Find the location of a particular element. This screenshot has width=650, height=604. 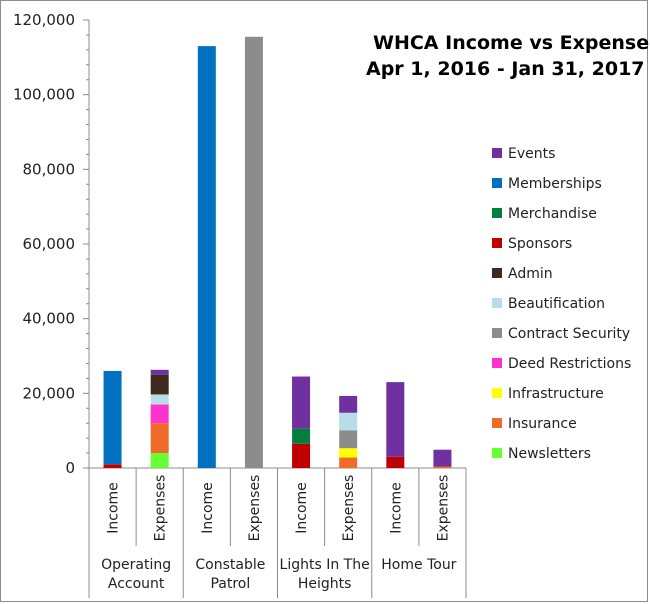

legend-entry: Newsletters is located at coordinates (541, 454).